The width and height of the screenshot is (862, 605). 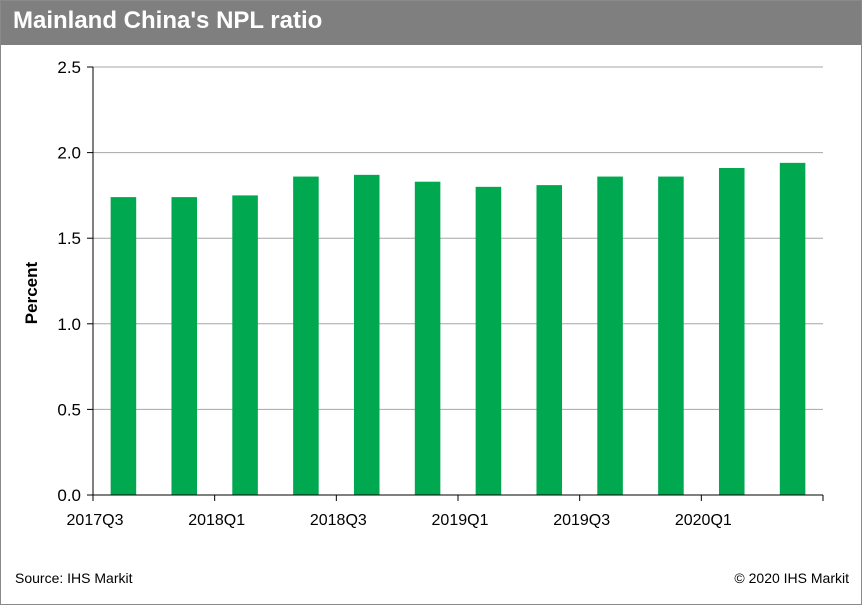 What do you see at coordinates (168, 20) in the screenshot?
I see `chart-title: Mainland China's NPL ratio` at bounding box center [168, 20].